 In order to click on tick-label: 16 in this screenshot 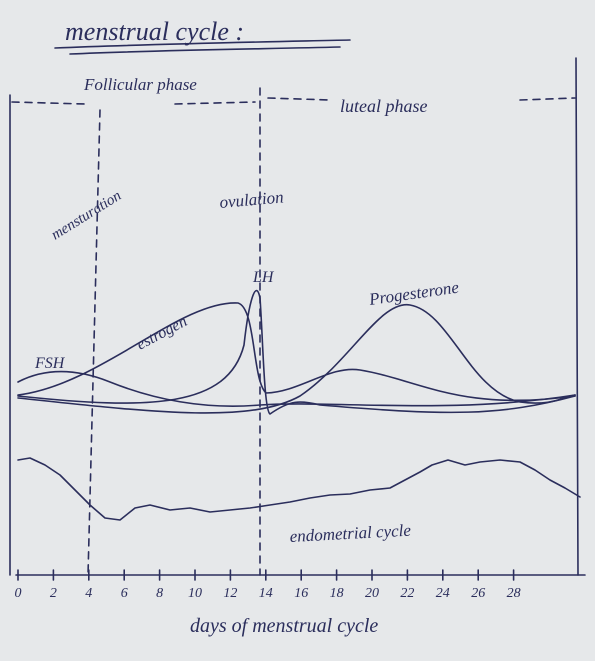, I will do `click(301, 593)`.